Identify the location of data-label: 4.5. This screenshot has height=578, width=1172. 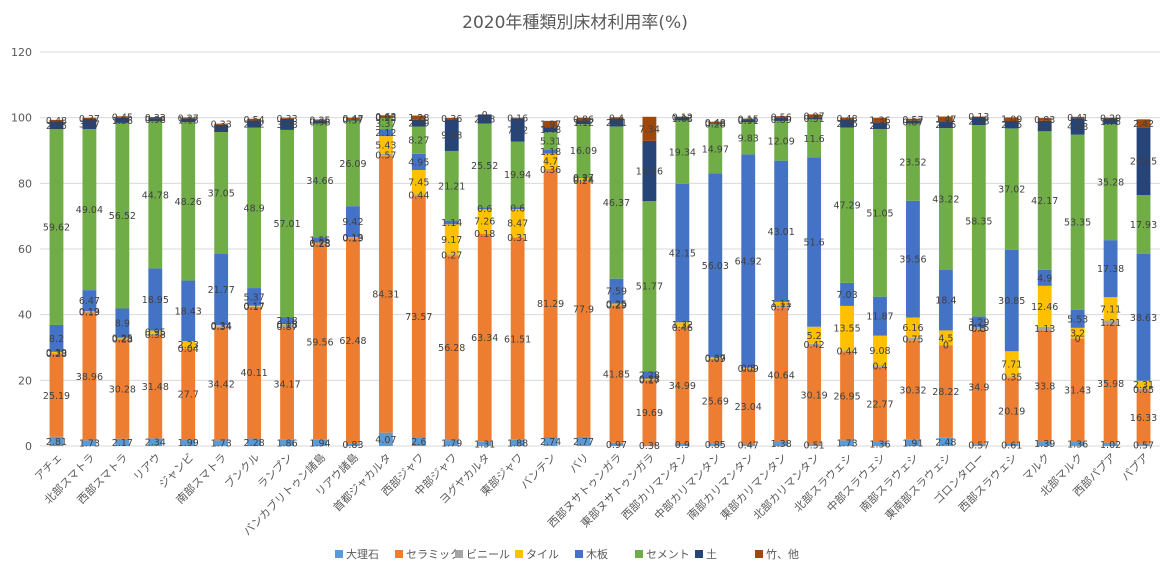
(945, 338).